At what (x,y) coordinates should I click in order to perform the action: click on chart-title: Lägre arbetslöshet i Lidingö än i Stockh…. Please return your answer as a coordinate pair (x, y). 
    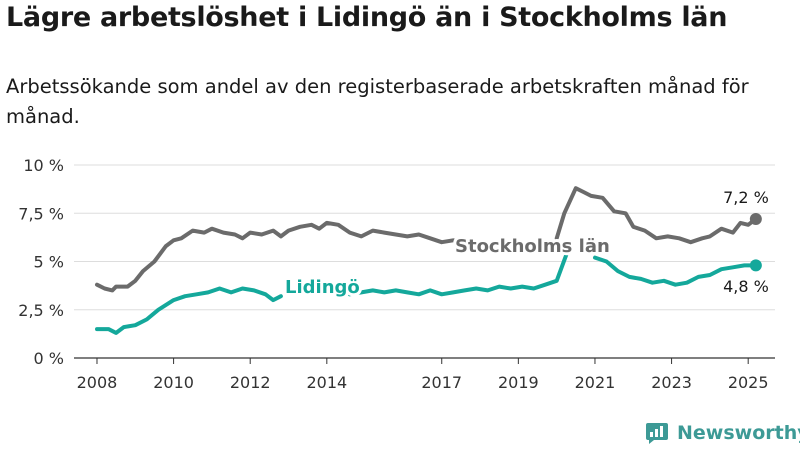
    Looking at the image, I should click on (367, 17).